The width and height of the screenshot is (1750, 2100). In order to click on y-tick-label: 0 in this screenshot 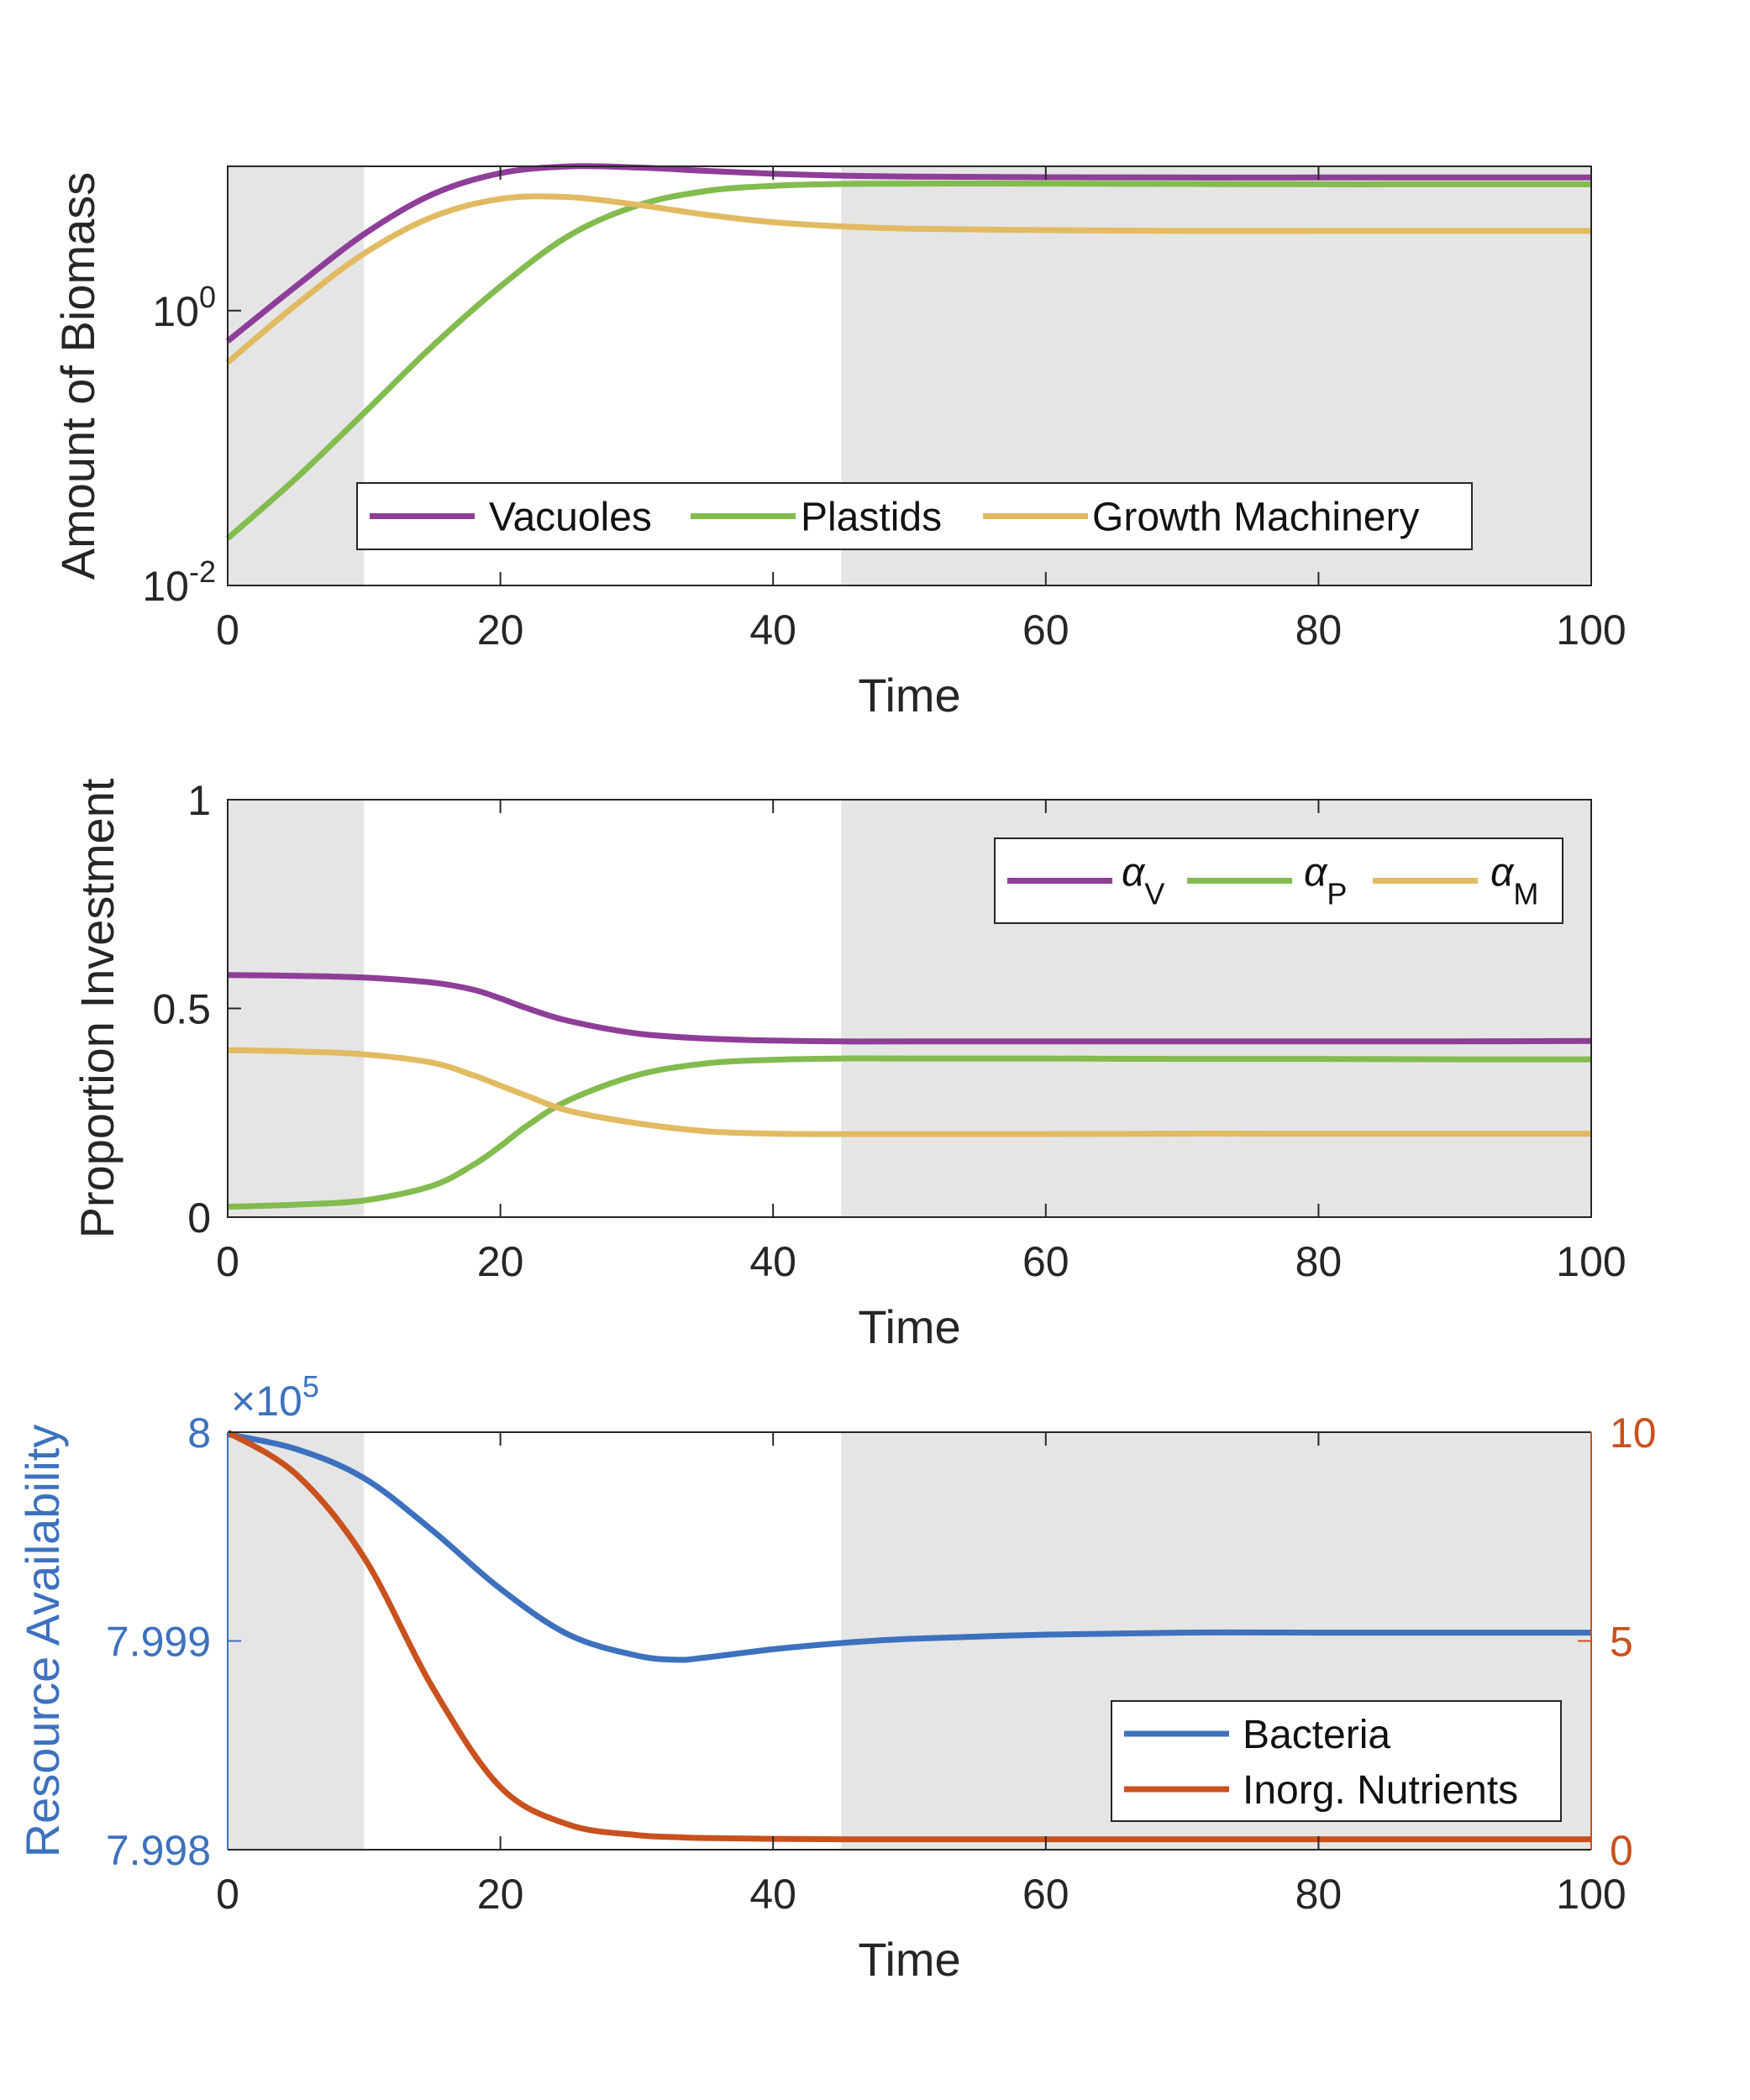, I will do `click(199, 1218)`.